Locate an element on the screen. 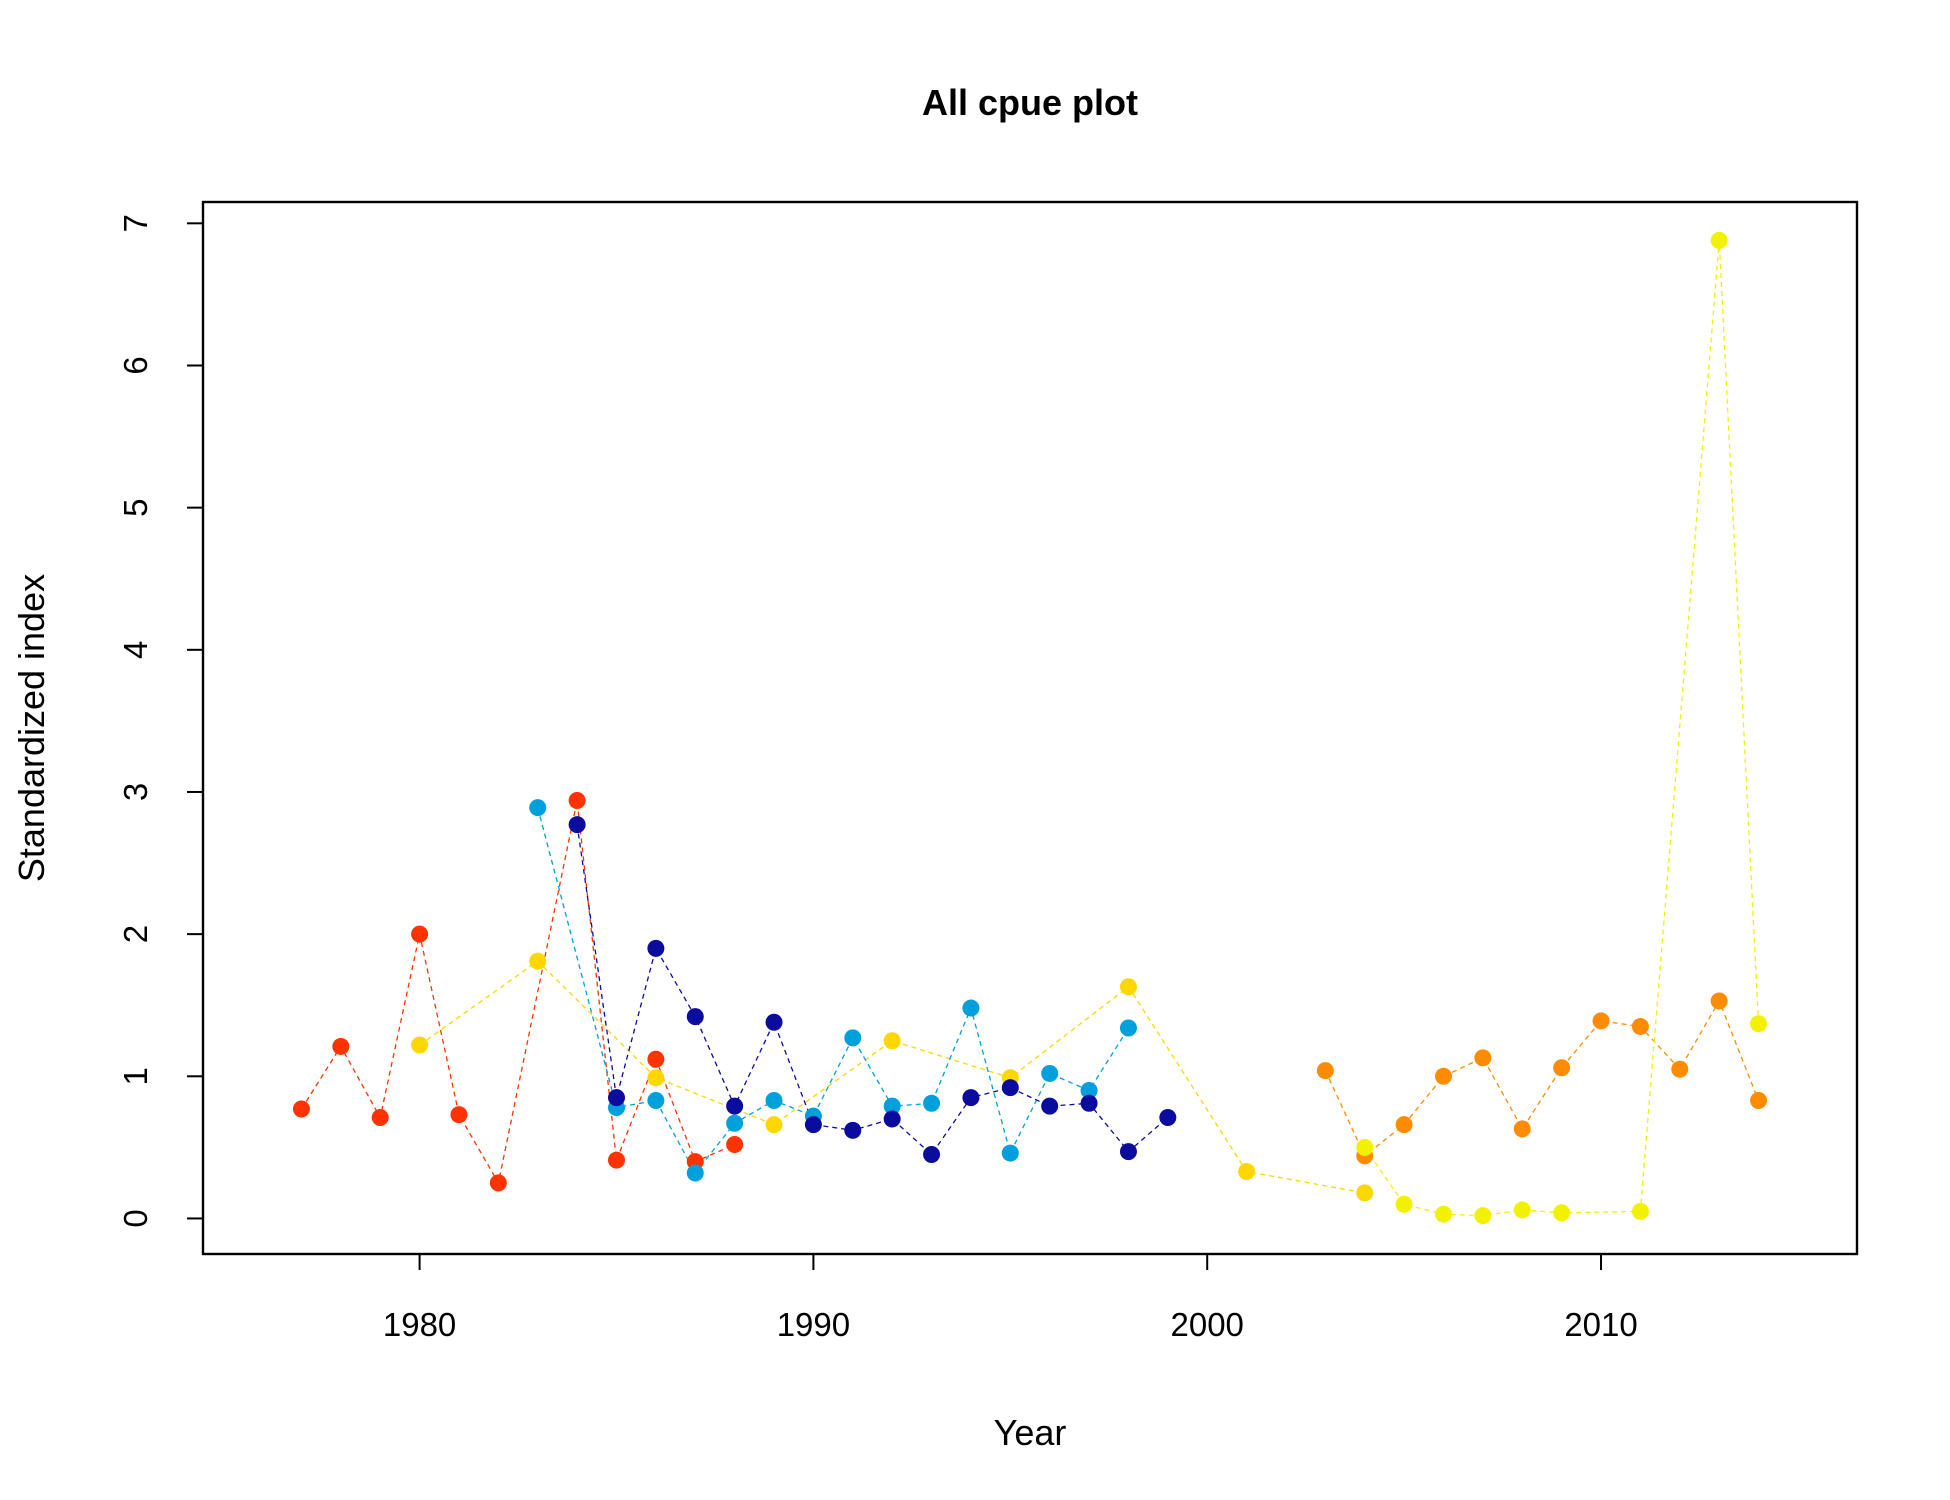 The image size is (1950, 1500). y-axis: 0 1 2 3 4 5 6 7 is located at coordinates (160, 721).